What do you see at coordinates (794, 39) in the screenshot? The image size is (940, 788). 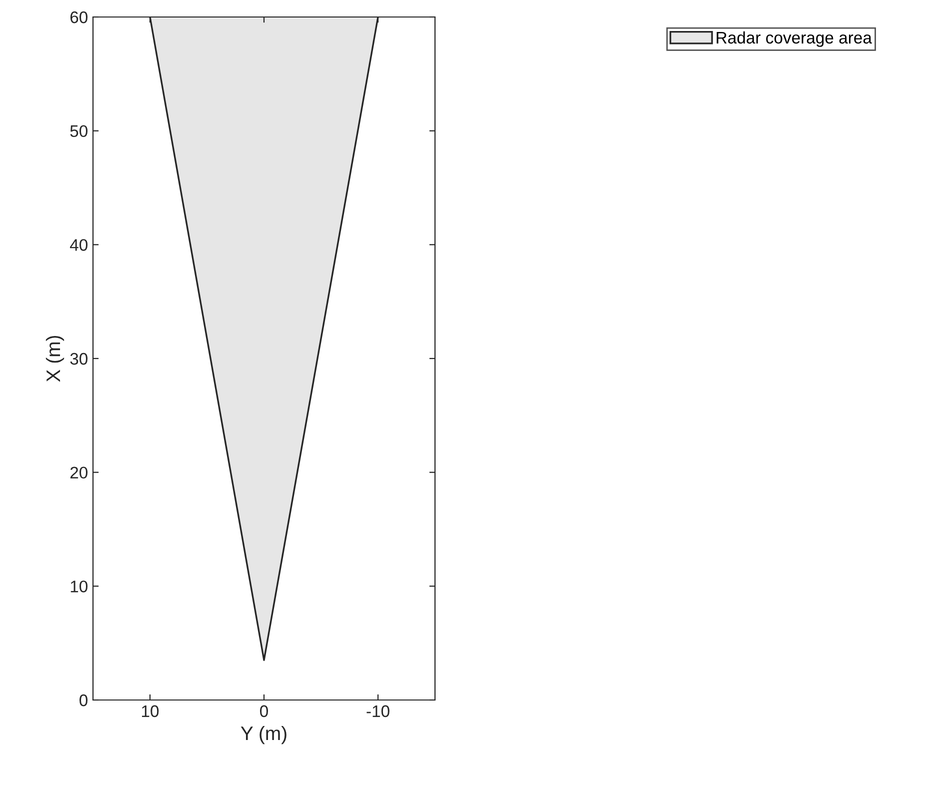 I see `legend-label: Radar coverage area` at bounding box center [794, 39].